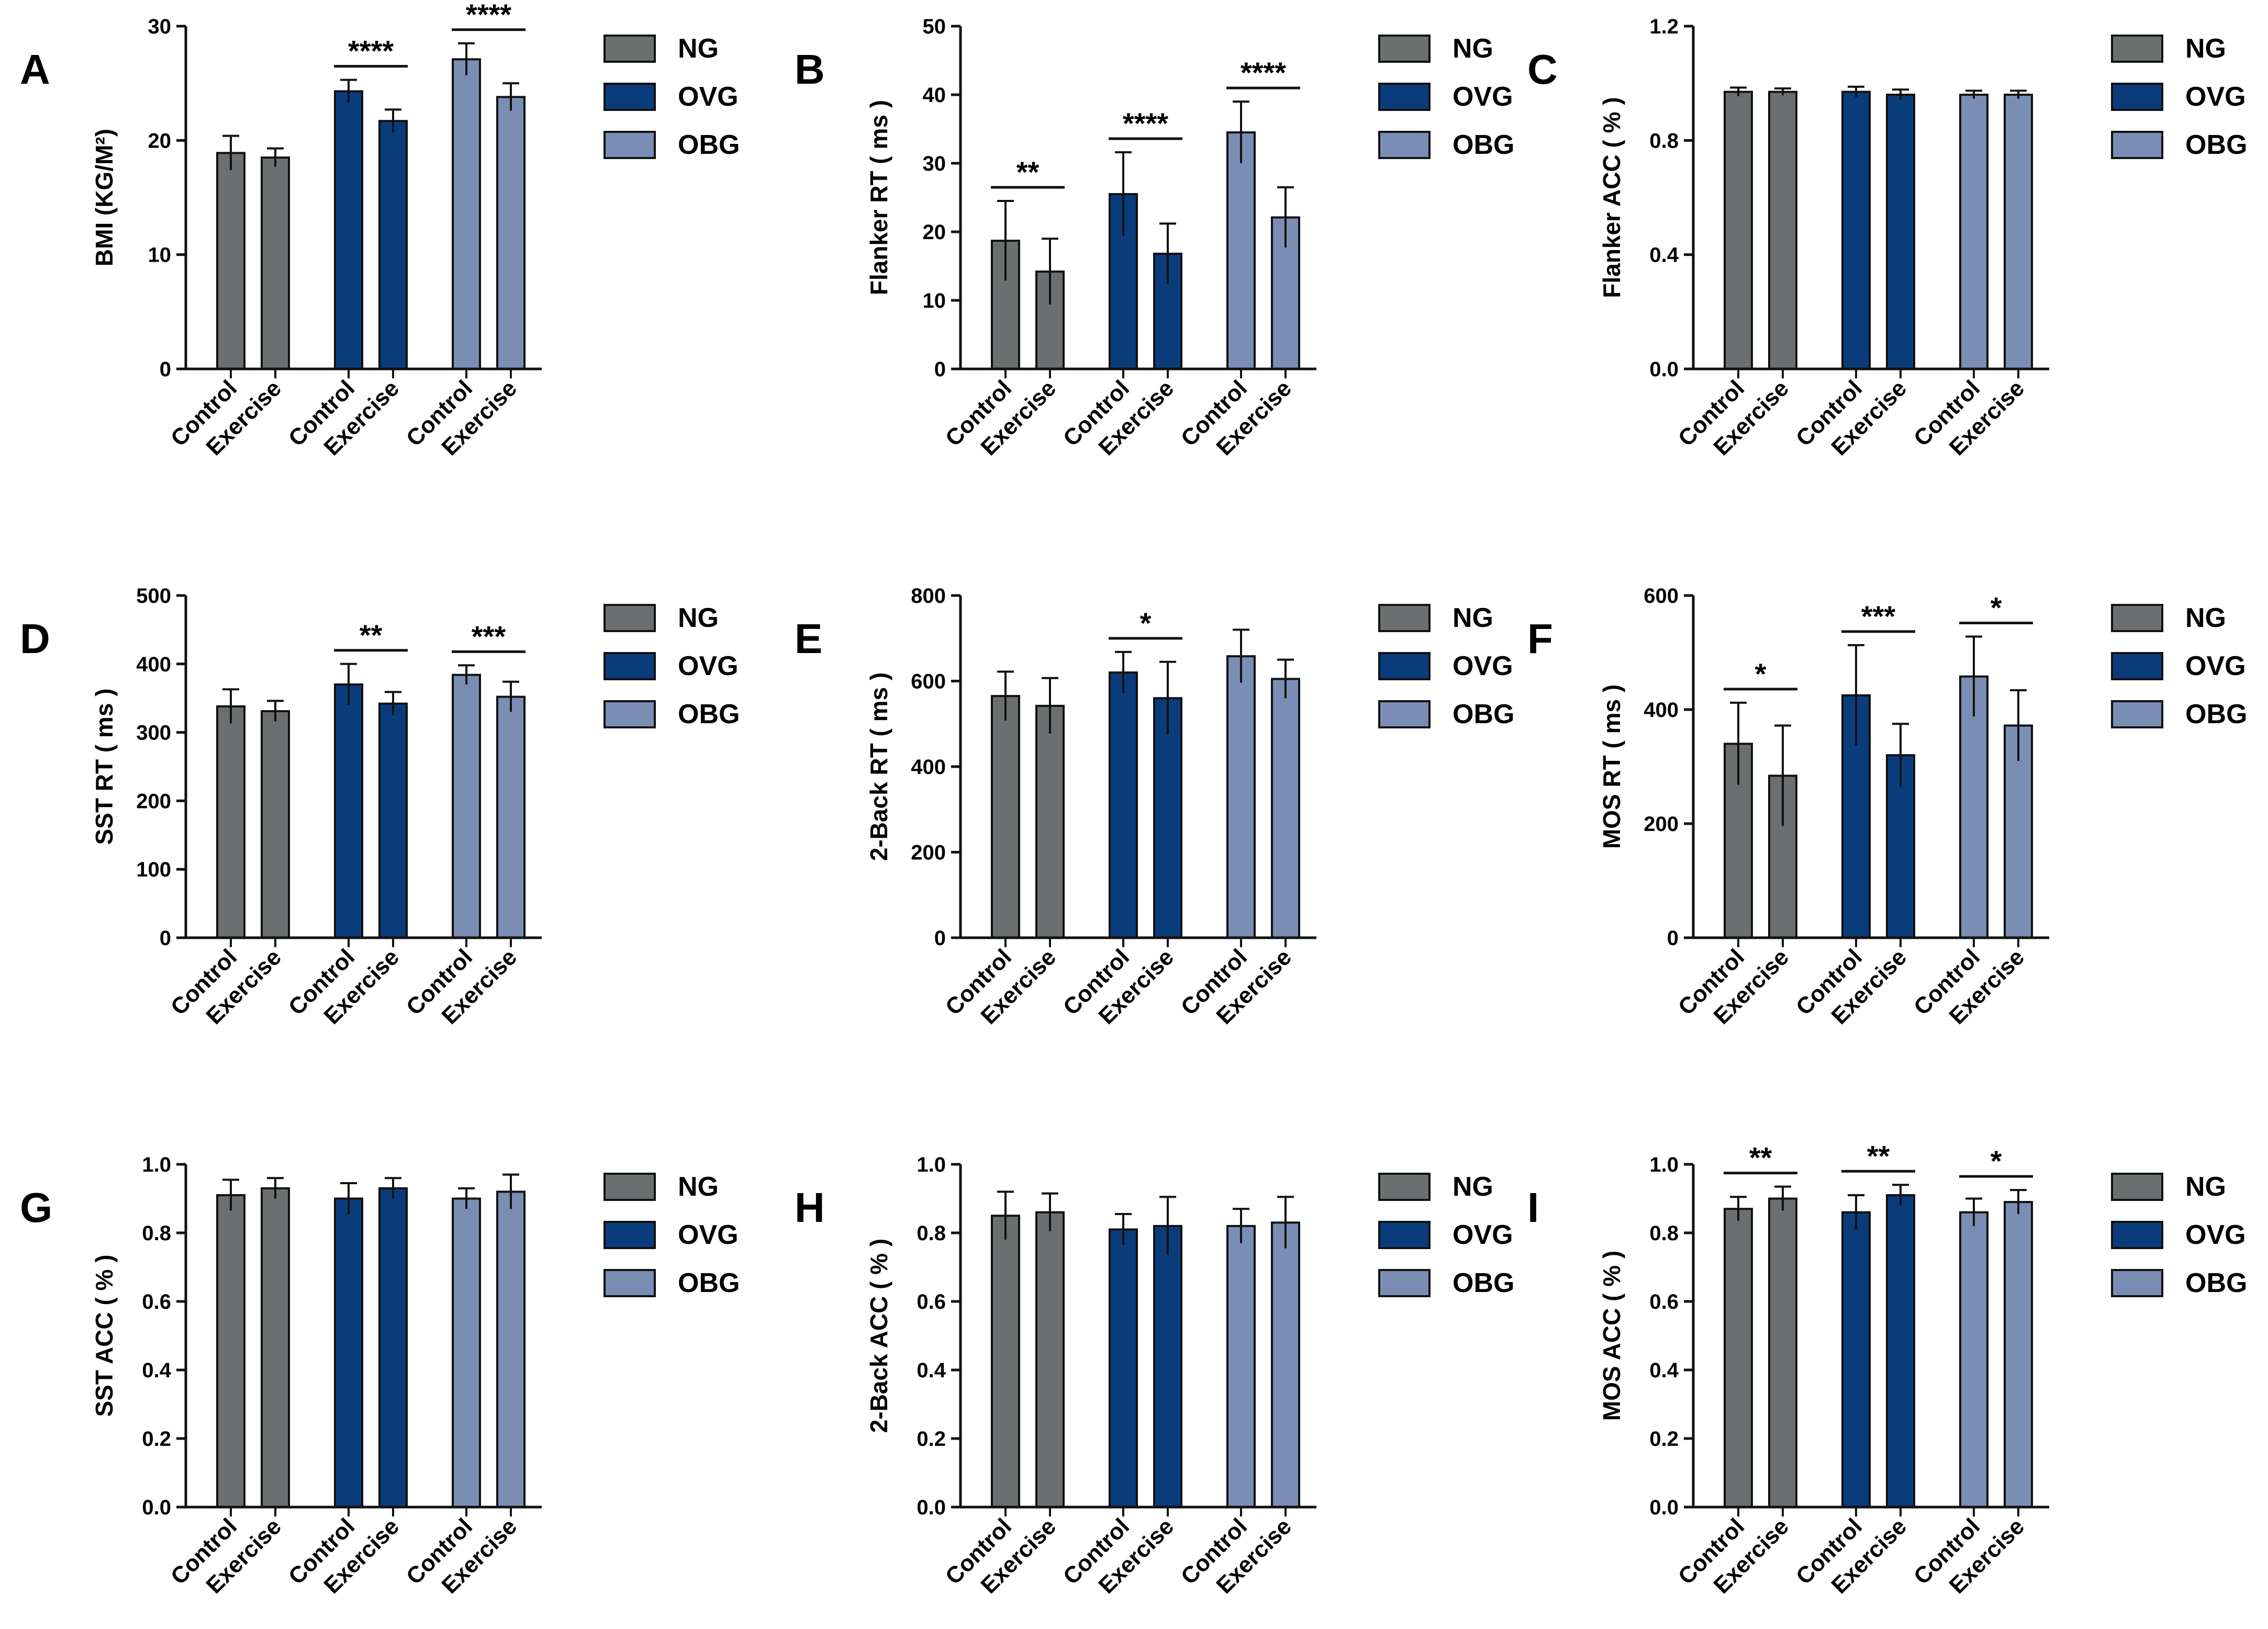 This screenshot has height=1629, width=2268. What do you see at coordinates (809, 638) in the screenshot?
I see `panel-letter: E` at bounding box center [809, 638].